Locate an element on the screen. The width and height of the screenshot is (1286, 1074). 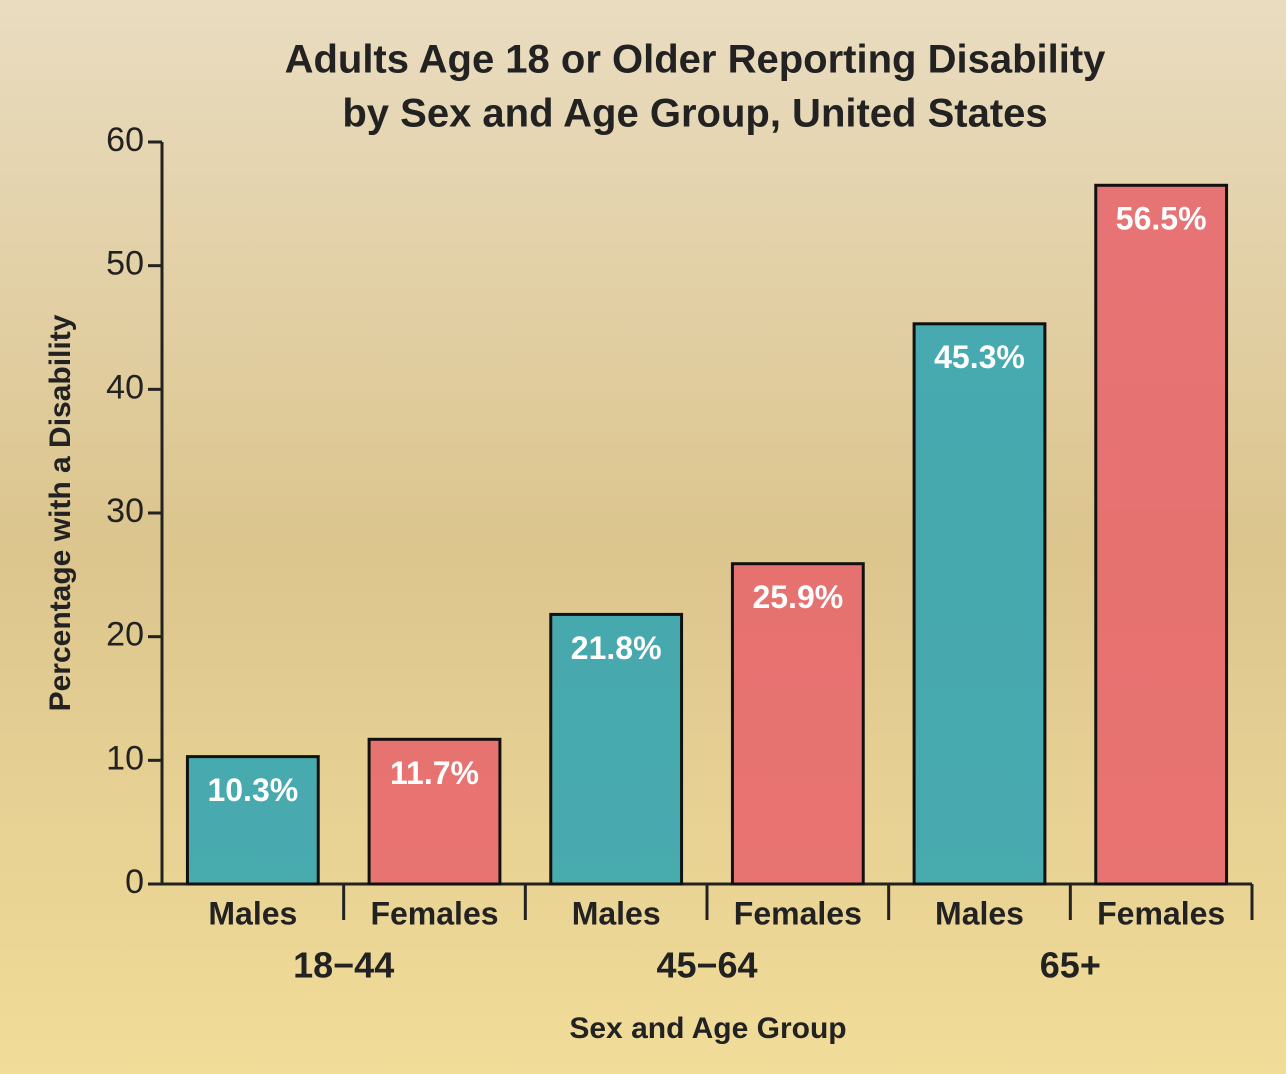
y-tick-label: 10 is located at coordinates (125, 758).